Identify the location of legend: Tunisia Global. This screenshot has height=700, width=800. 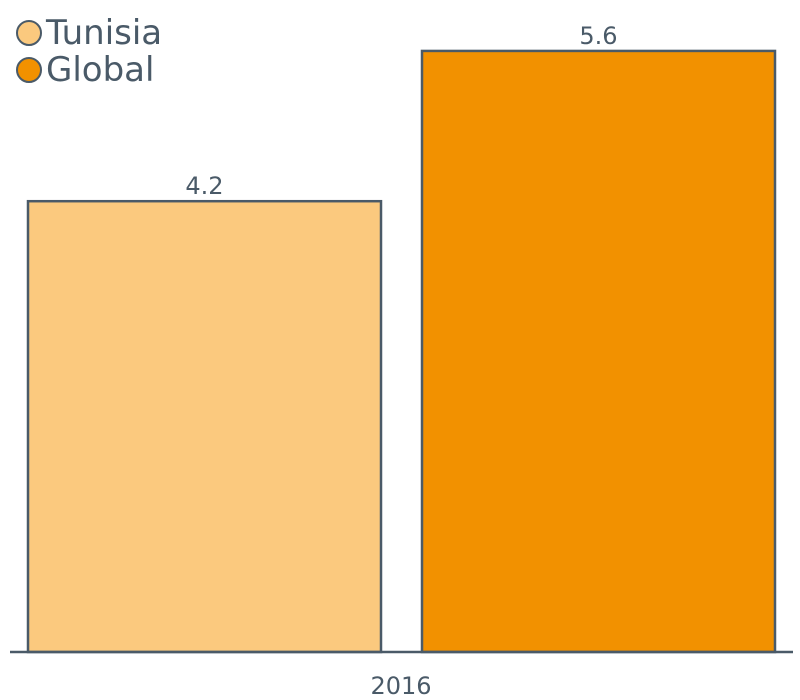
(89, 51).